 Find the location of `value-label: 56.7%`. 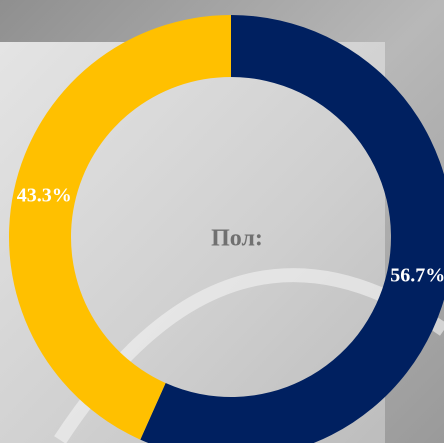

value-label: 56.7% is located at coordinates (417, 276).